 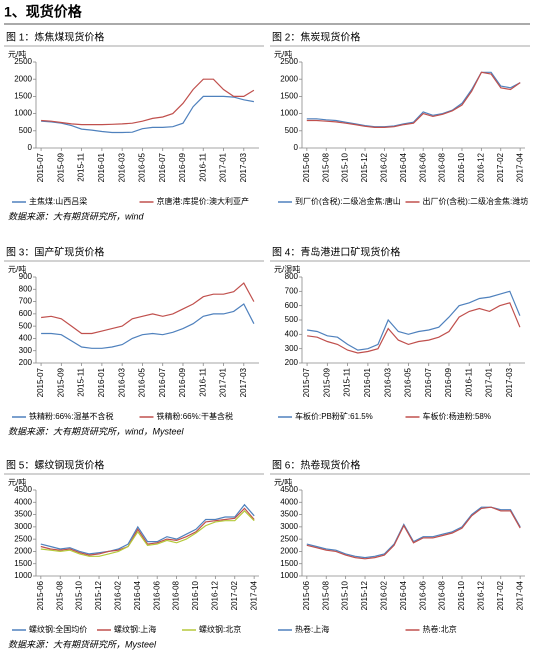 What do you see at coordinates (202, 381) in the screenshot?
I see `x-tick-label: 2016-11` at bounding box center [202, 381].